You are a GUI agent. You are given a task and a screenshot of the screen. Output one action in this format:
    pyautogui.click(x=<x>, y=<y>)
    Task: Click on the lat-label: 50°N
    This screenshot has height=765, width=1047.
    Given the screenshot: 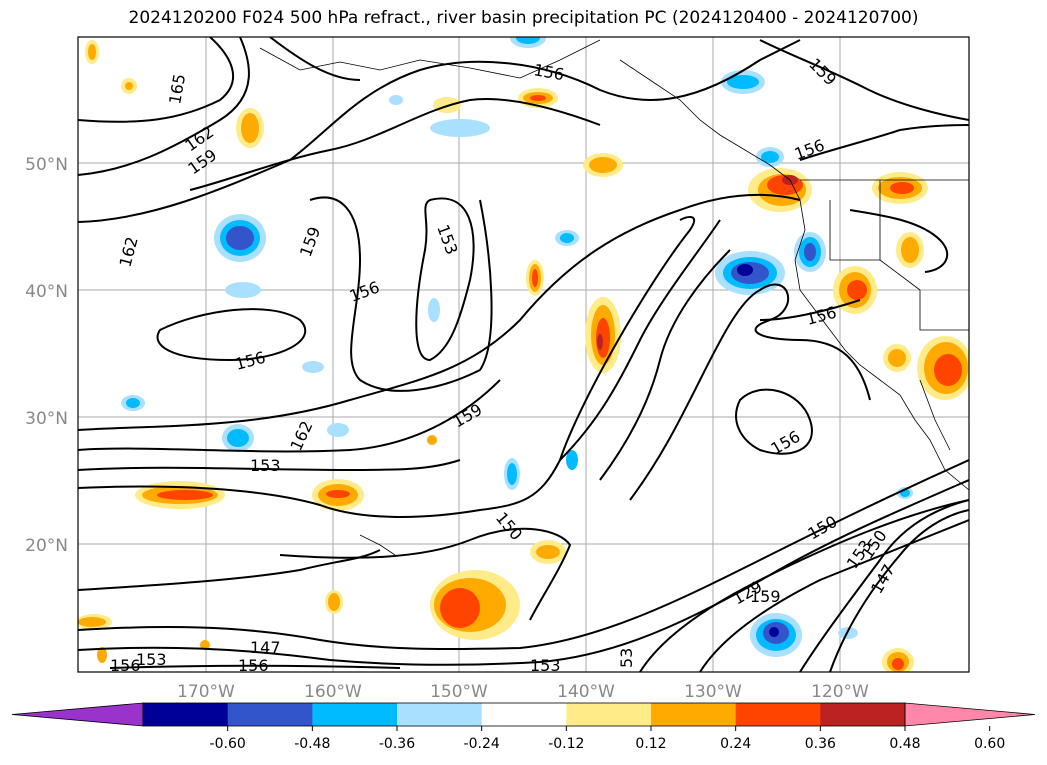 What is the action you would take?
    pyautogui.click(x=46, y=165)
    